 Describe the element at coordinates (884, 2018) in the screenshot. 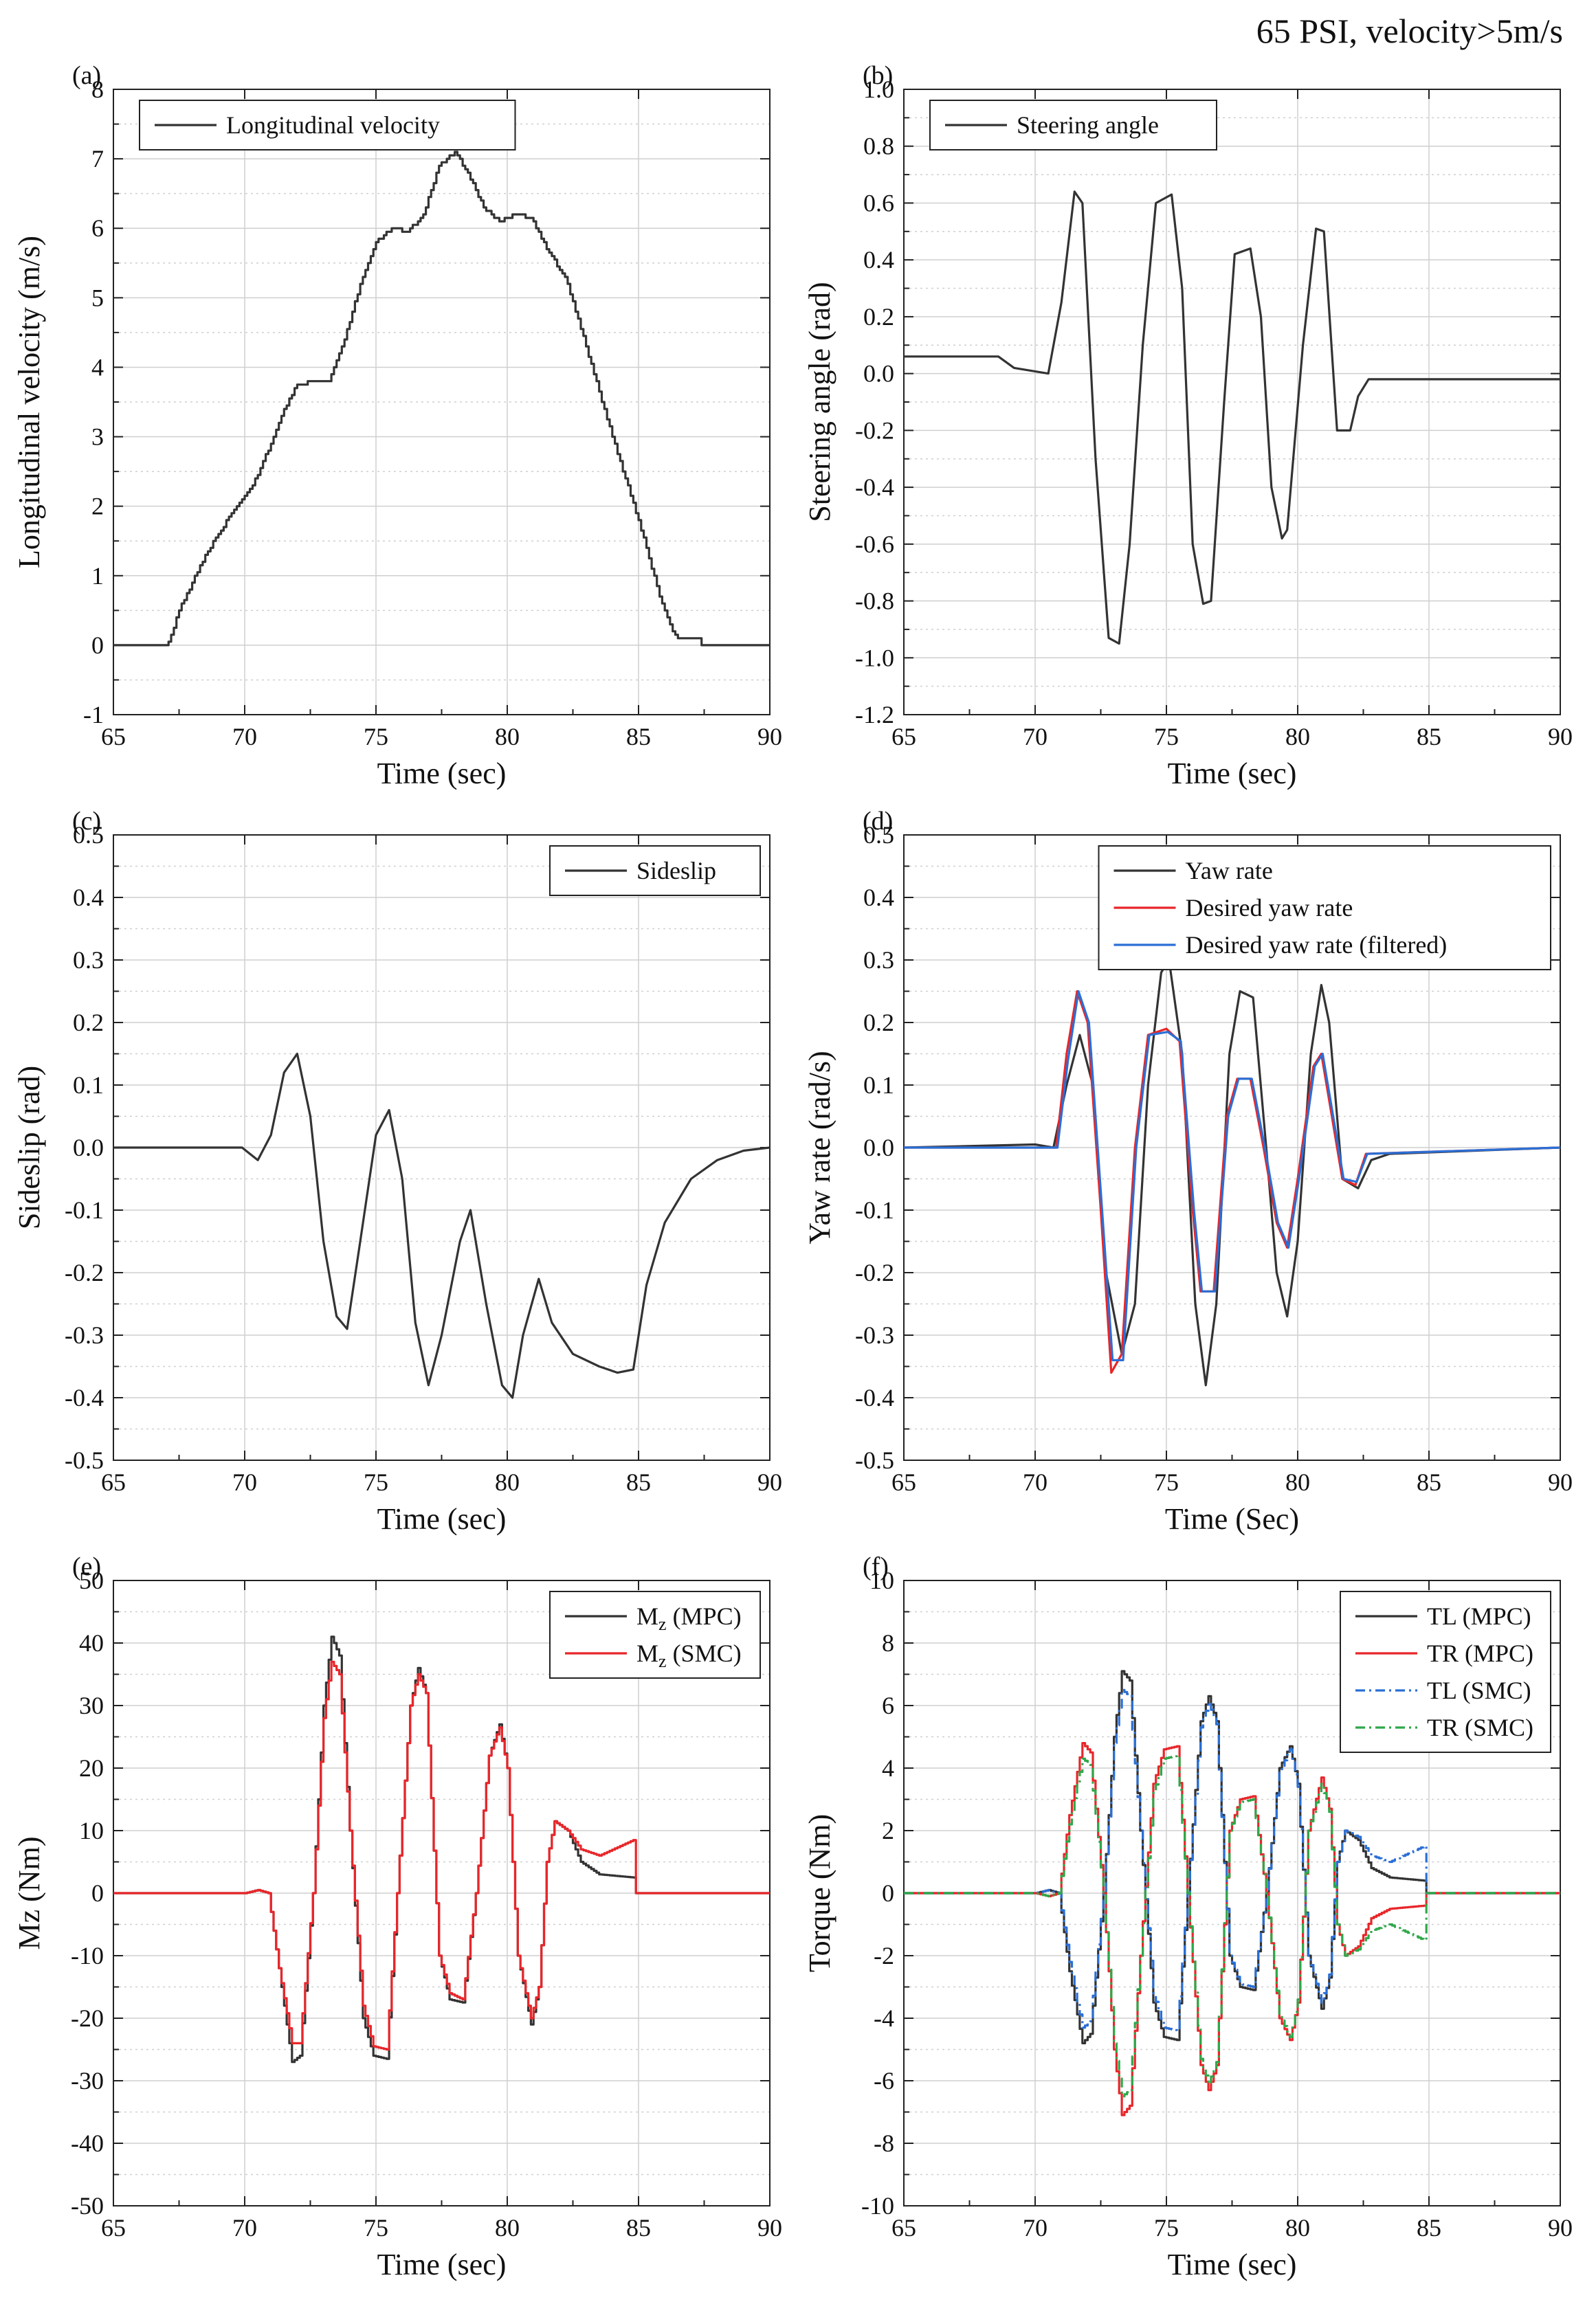

I see `y-tick-label: -4` at that location.